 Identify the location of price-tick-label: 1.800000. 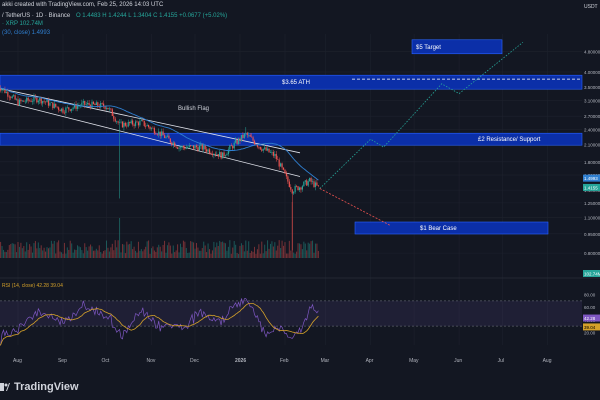
(592, 162).